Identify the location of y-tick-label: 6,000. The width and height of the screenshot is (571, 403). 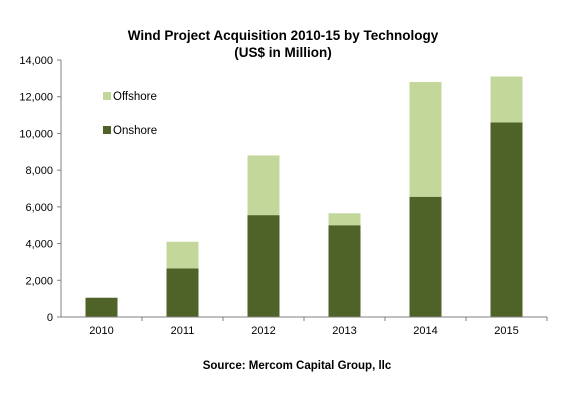
(39, 208).